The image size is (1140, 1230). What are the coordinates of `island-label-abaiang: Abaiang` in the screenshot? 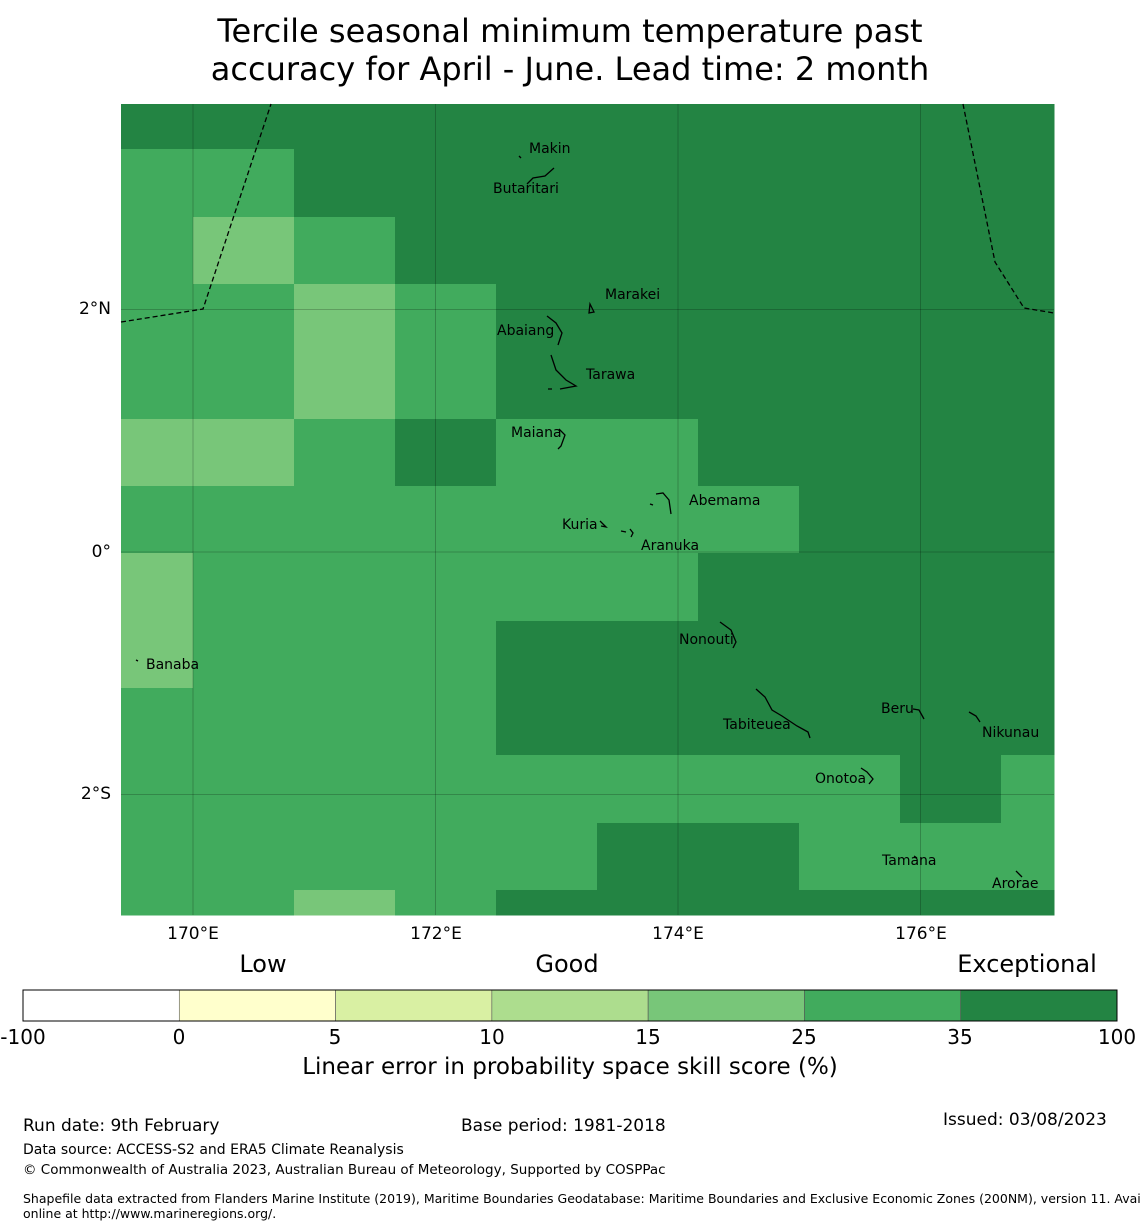 It's located at (526, 331).